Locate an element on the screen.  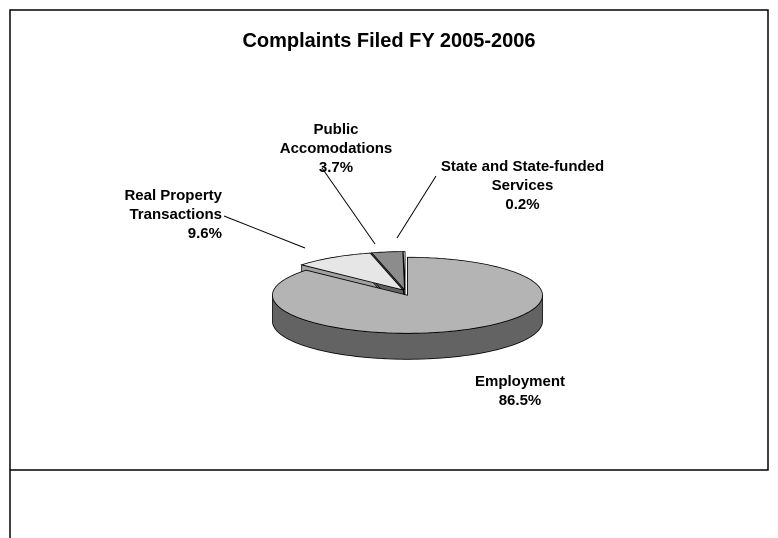
slice-label: Real Property Transactions 9.6% is located at coordinates (141, 214).